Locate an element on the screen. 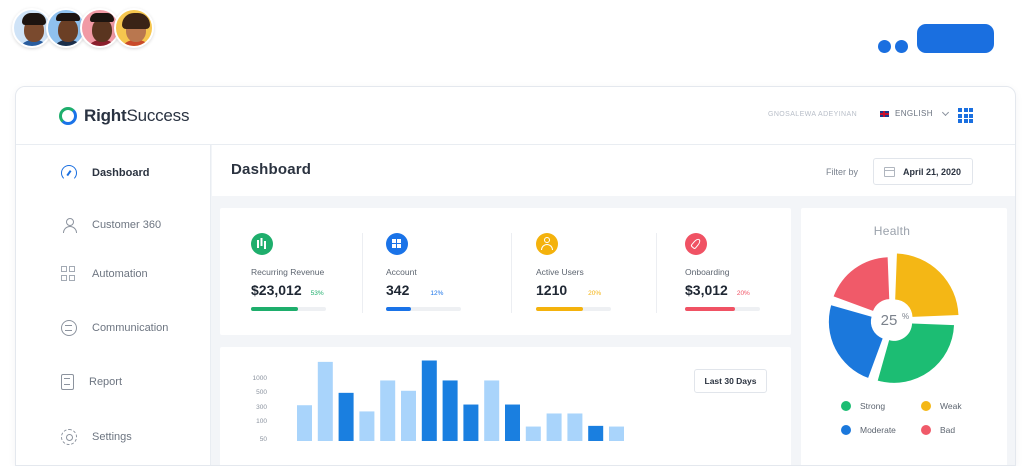 Image resolution: width=1024 pixels, height=466 pixels. logo-ring-icon is located at coordinates (68, 116).